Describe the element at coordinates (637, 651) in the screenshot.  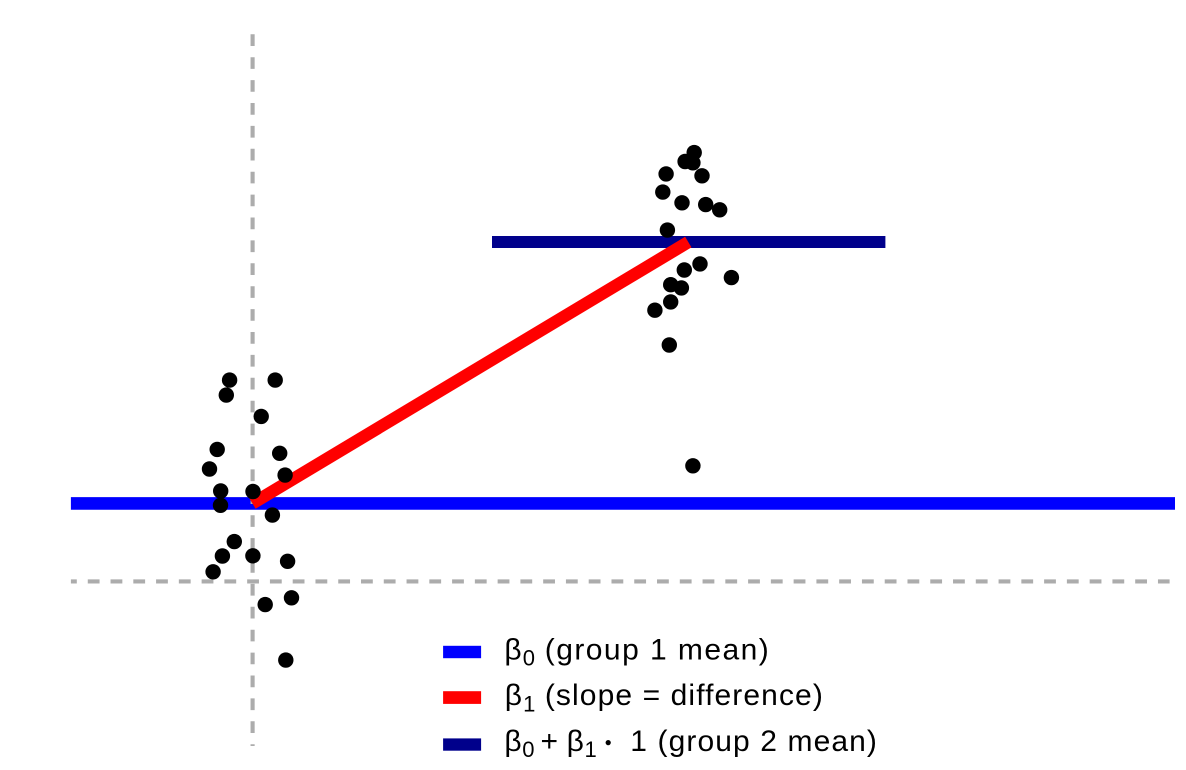
I see `svg-text: β0 (group 1 mean)` at that location.